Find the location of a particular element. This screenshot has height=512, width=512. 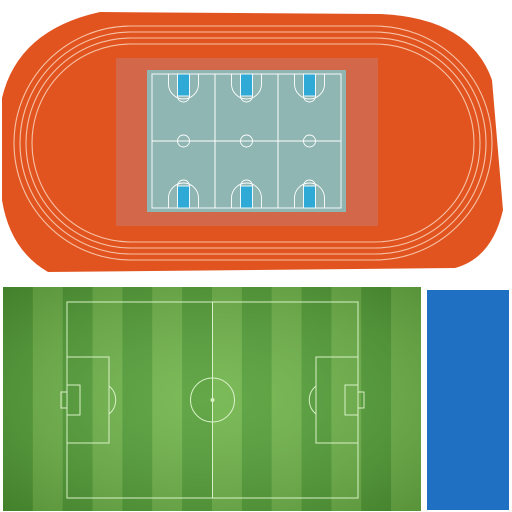

basketball-courts is located at coordinates (246, 141).